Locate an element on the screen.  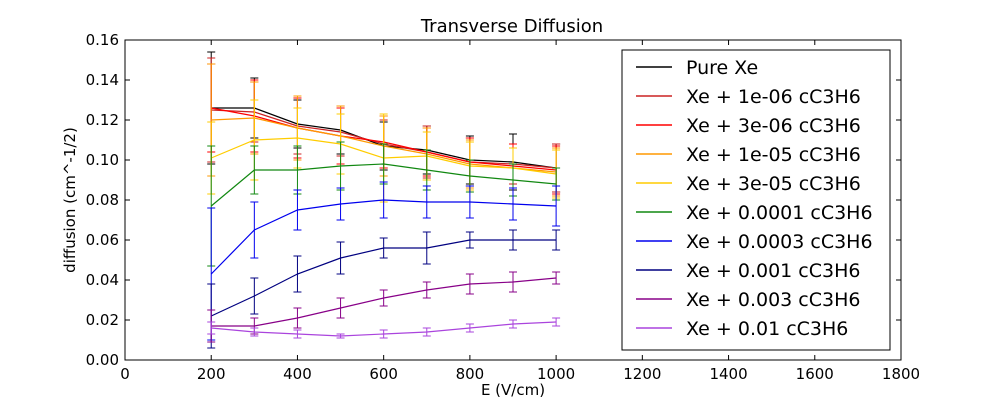
legend-label: Pure Xe is located at coordinates (722, 68).